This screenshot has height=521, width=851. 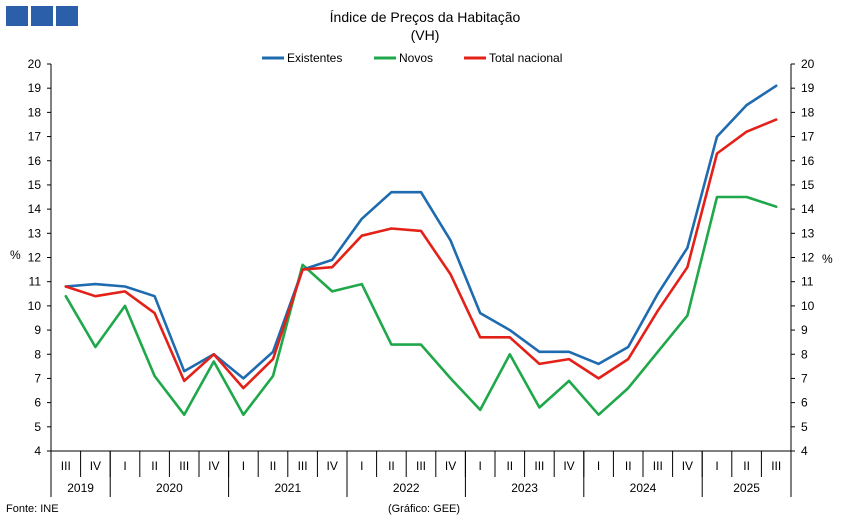 What do you see at coordinates (524, 488) in the screenshot?
I see `x-tick-label-year: 2023` at bounding box center [524, 488].